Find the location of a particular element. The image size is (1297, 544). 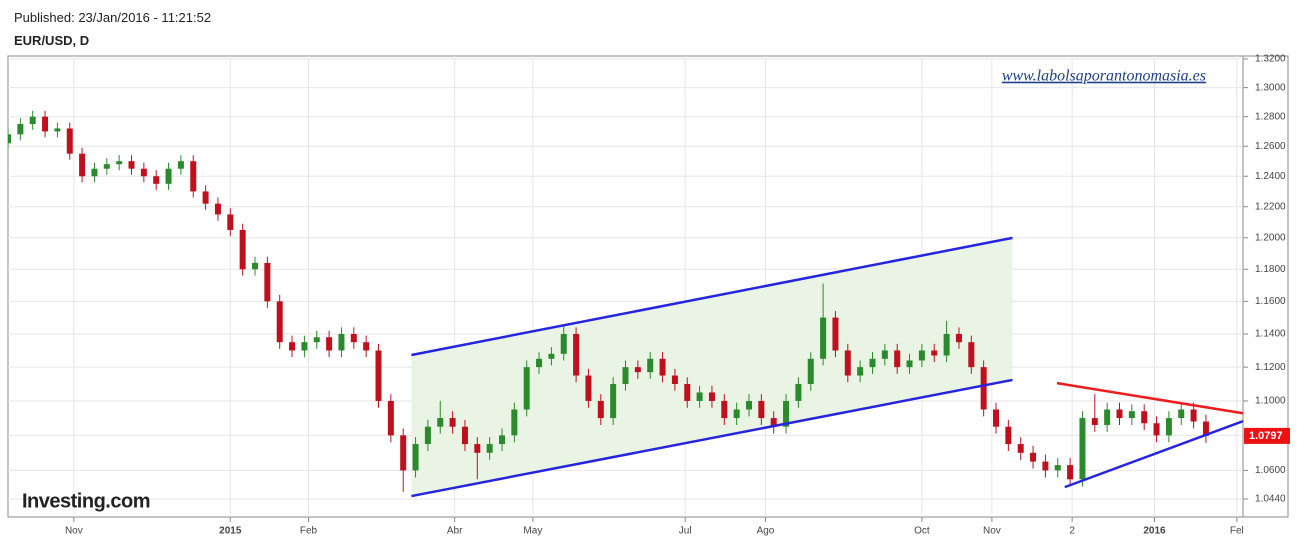

logo: Investing.com is located at coordinates (86, 501).